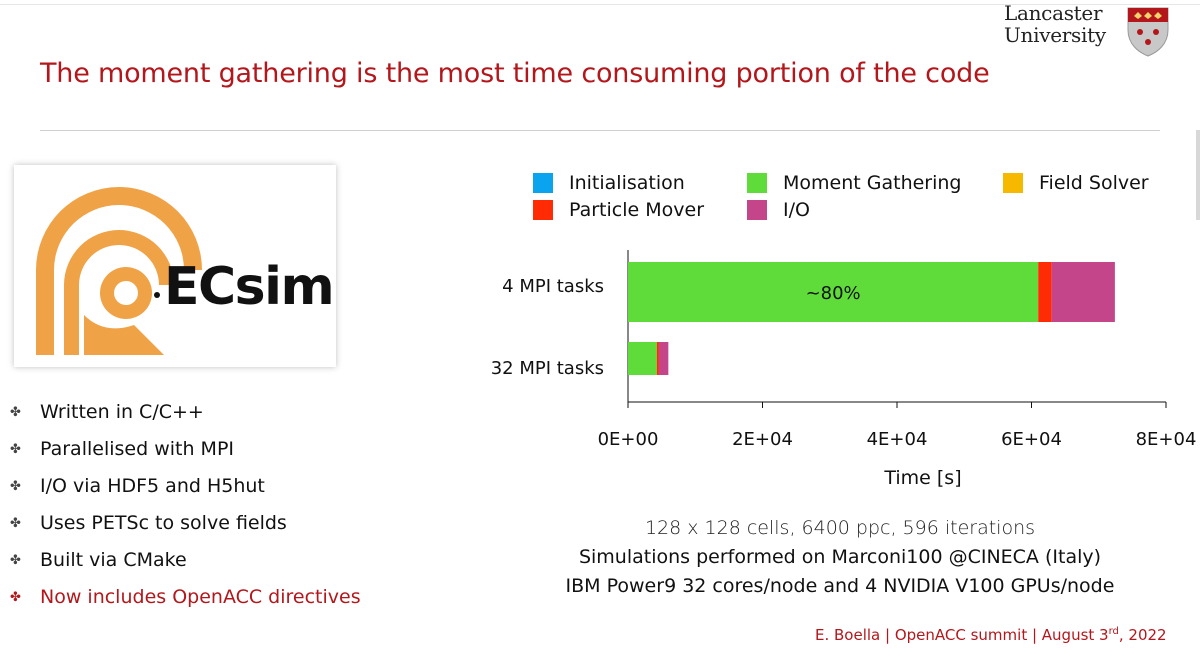  What do you see at coordinates (962, 635) in the screenshot?
I see `footer-text: E. Boella | OpenACC summit | August 3` at bounding box center [962, 635].